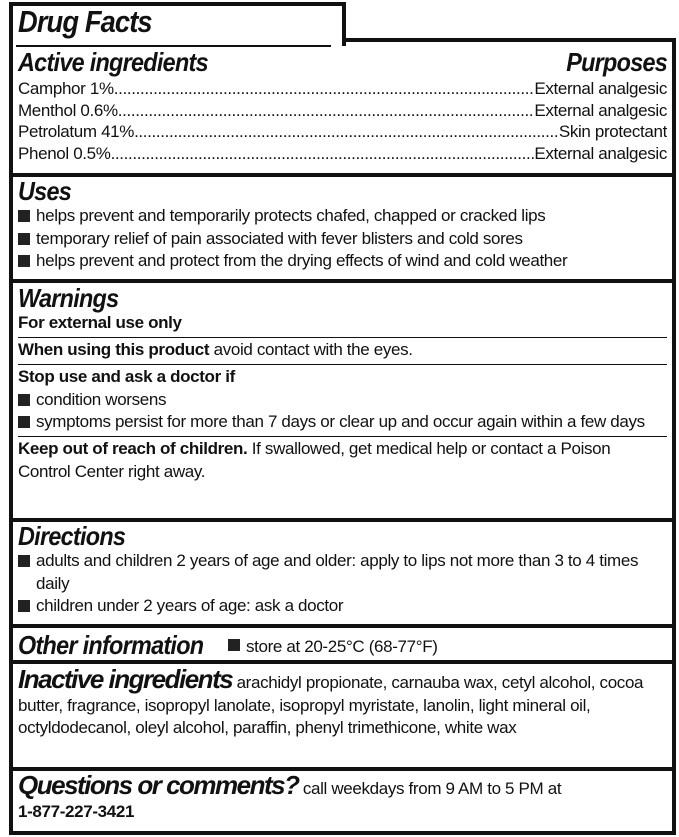  I want to click on other-heading: Other information, so click(111, 645).